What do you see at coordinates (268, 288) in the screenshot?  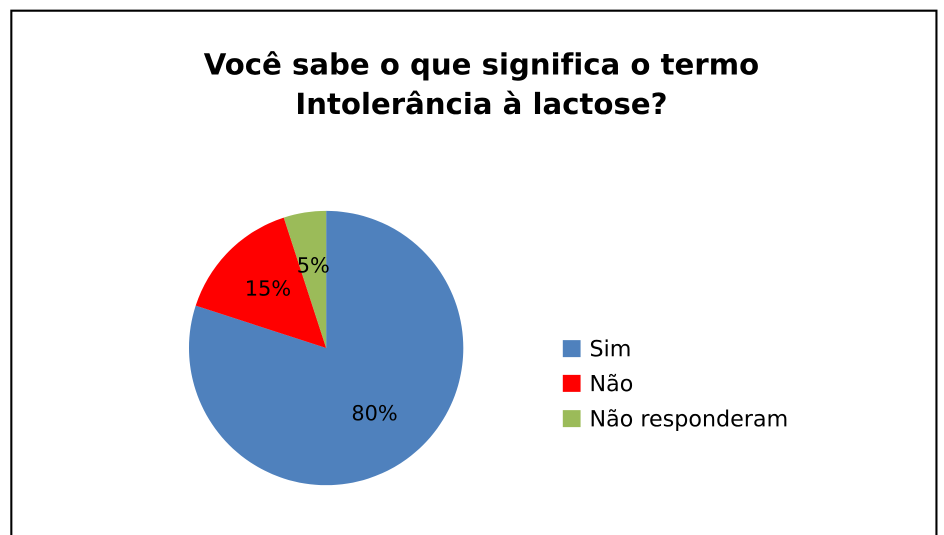 I see `data-label: 15%` at bounding box center [268, 288].